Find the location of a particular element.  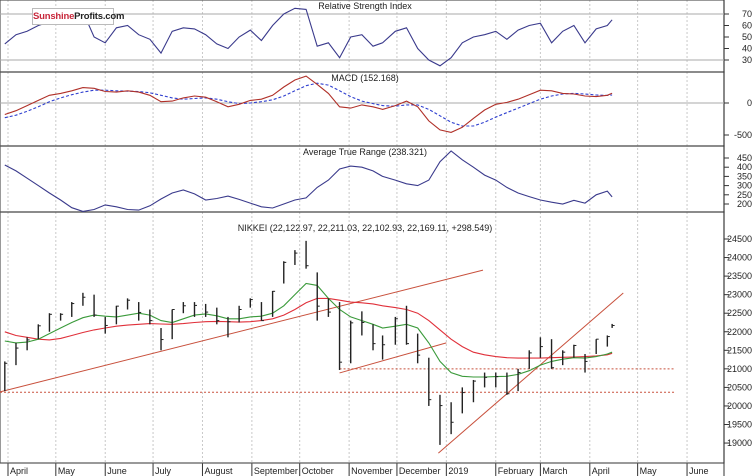

trendline is located at coordinates (531, 373).